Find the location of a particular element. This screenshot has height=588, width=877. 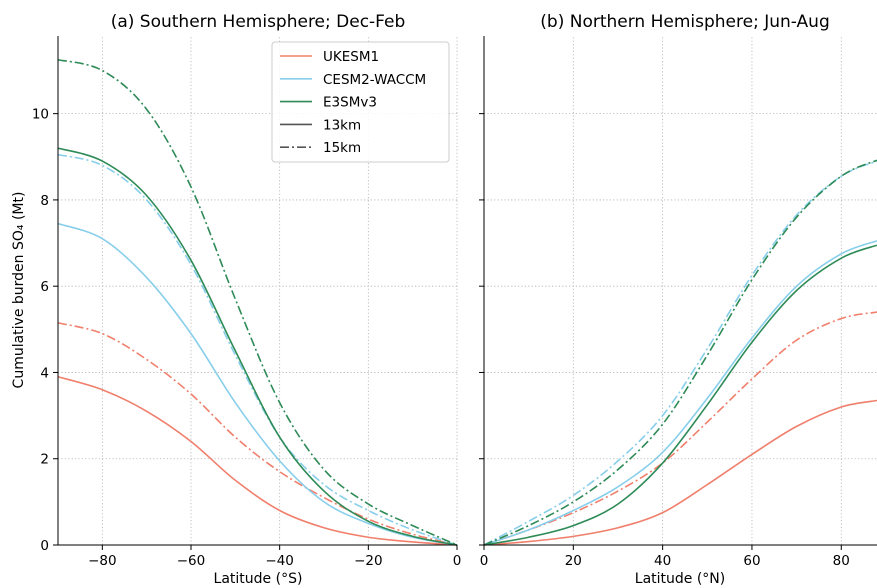

x-tick-label: −80 is located at coordinates (102, 561).